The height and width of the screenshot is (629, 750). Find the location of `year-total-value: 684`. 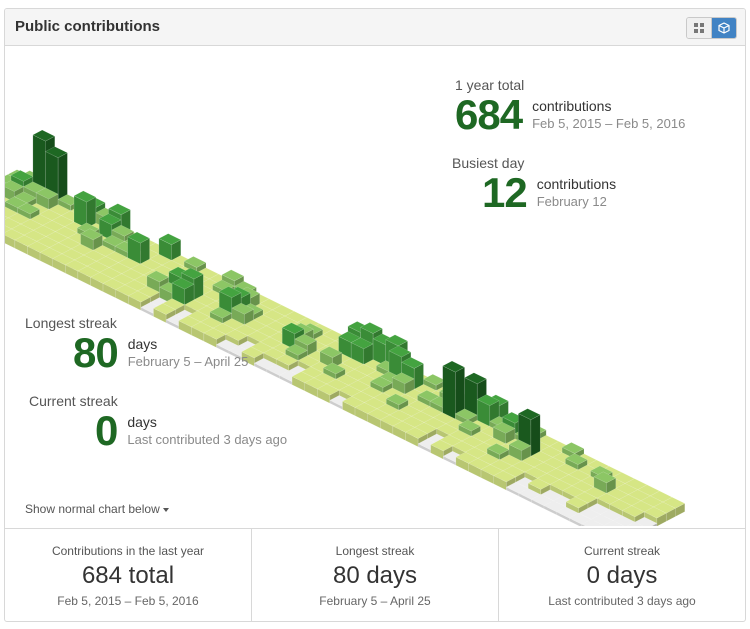

year-total-value: 684 is located at coordinates (489, 114).